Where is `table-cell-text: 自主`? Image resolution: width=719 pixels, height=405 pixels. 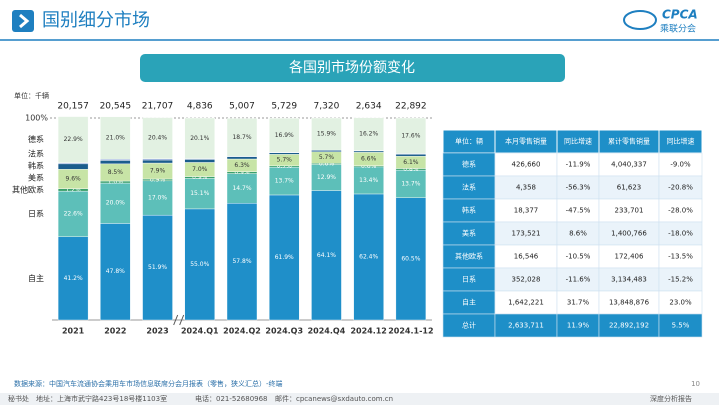 table-cell-text: 自主 is located at coordinates (469, 302).